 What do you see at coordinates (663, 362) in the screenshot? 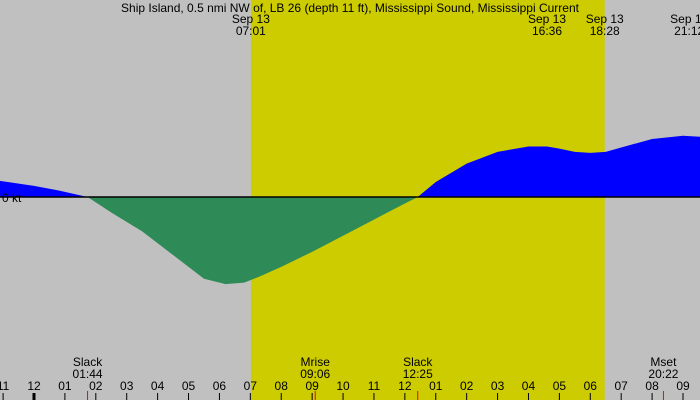
I see `event-label-3: Mset` at bounding box center [663, 362].